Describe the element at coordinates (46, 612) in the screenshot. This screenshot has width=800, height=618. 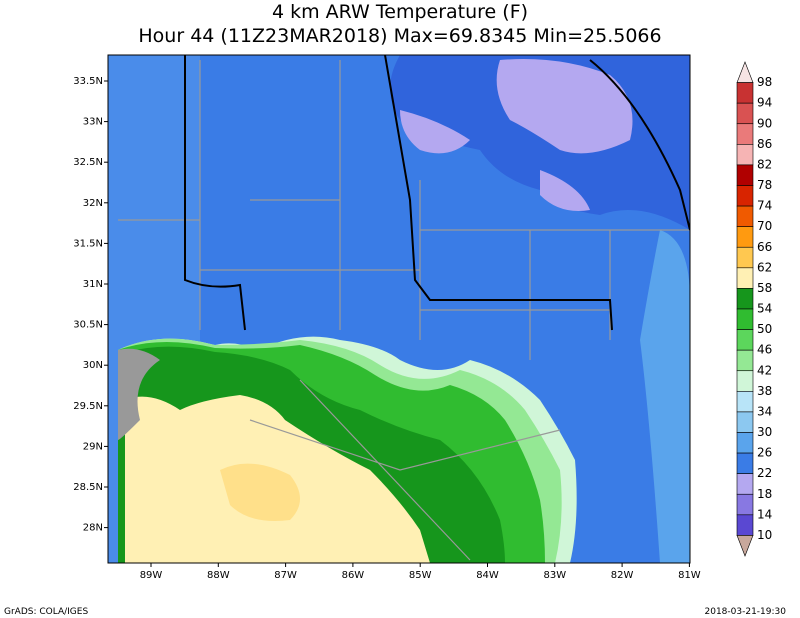
I see `footer-left: GrADS: COLA/IGES` at that location.